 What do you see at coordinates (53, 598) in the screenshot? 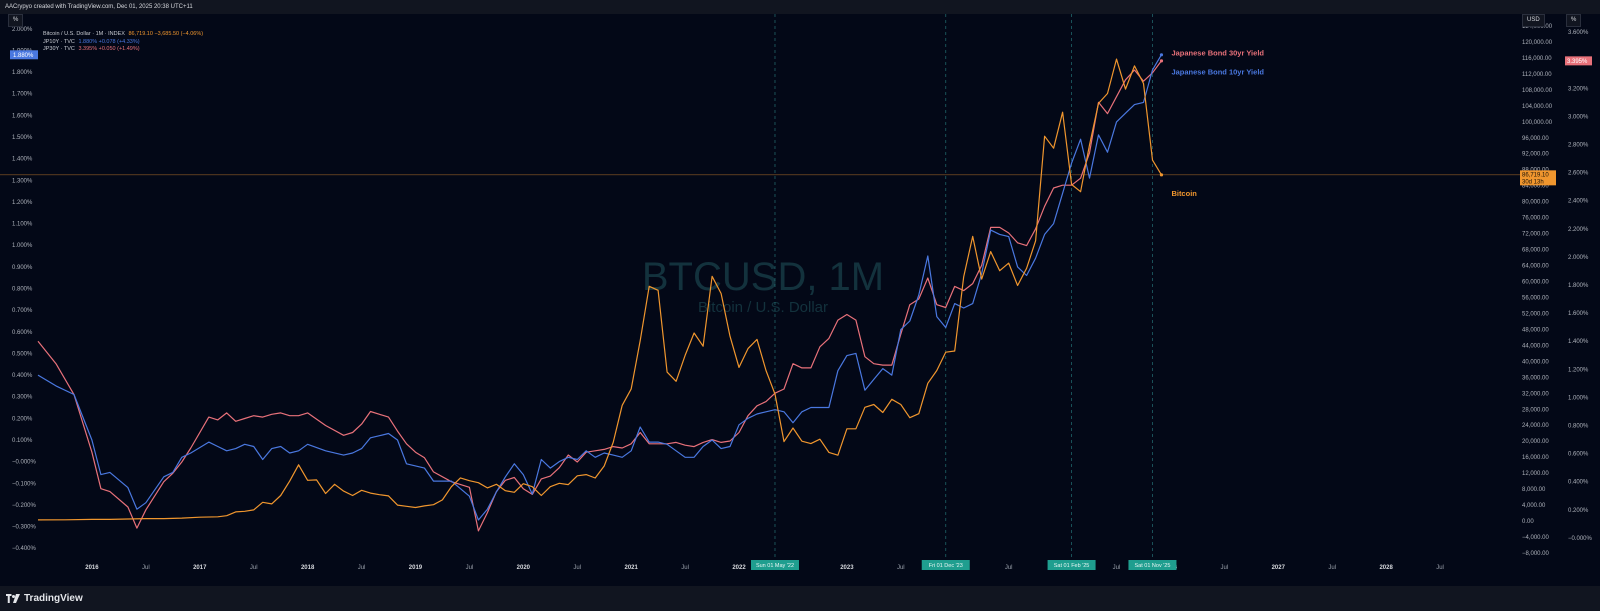
I see `brand-name: TradingView` at bounding box center [53, 598].